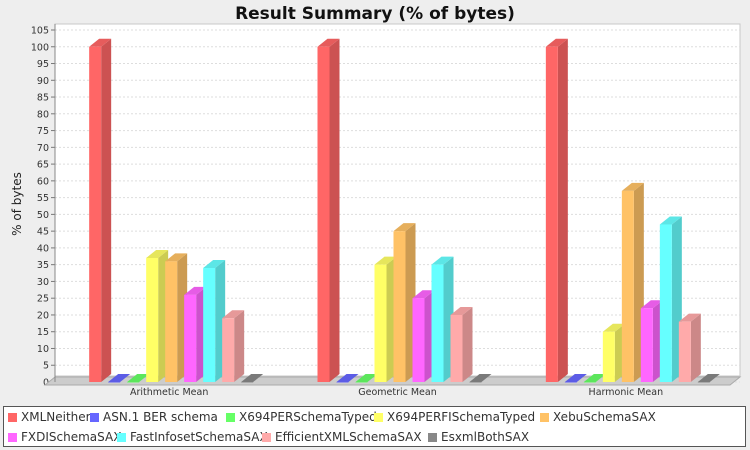  What do you see at coordinates (342, 437) in the screenshot?
I see `legend-item: EfficientXMLSchemaSAX` at bounding box center [342, 437].